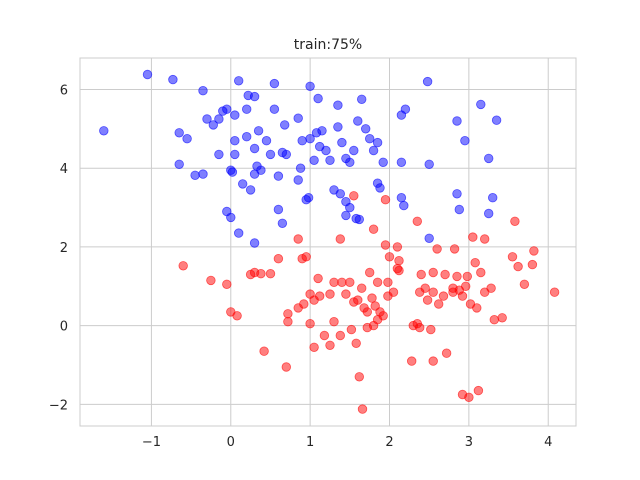  Describe the element at coordinates (151, 442) in the screenshot. I see `x-tick-label: −1` at that location.